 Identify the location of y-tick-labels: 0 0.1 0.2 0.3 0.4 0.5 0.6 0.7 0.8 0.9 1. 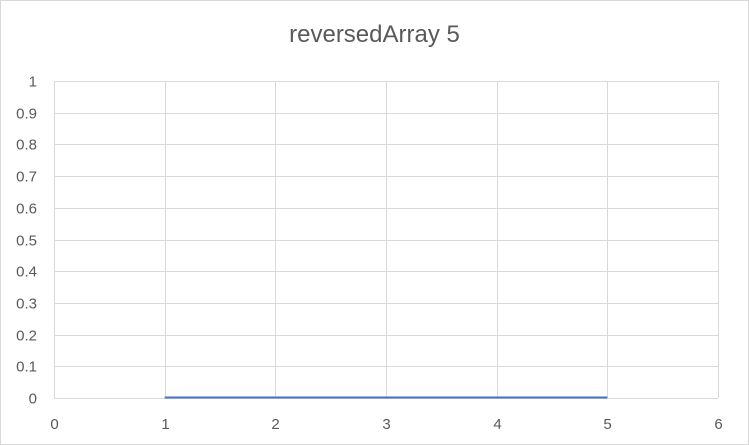
(26, 241).